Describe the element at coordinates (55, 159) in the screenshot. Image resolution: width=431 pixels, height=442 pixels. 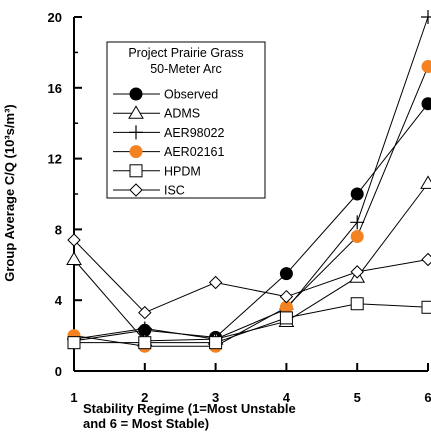
I see `y-tick-label: 12` at that location.